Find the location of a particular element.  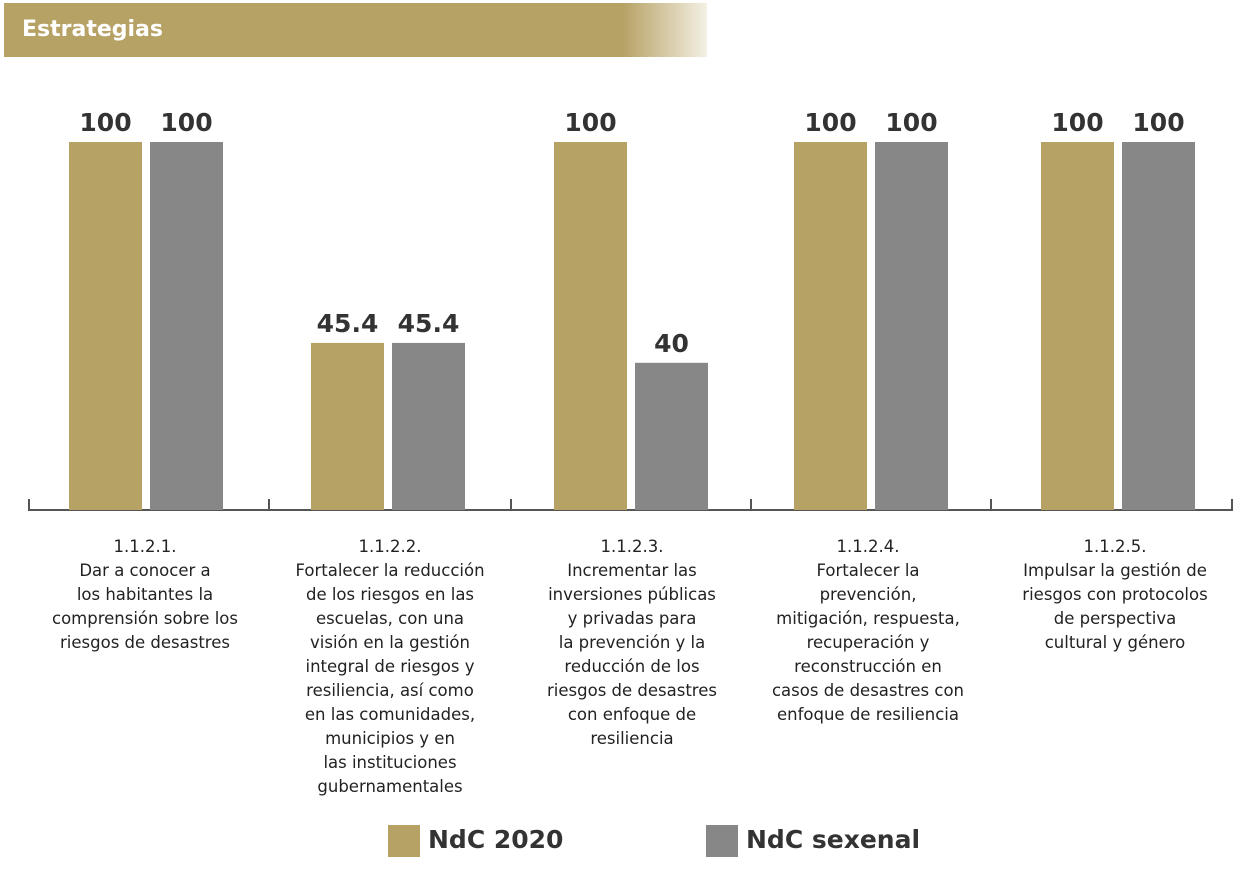

data-label-ndc-sexenal-2: 45.4 is located at coordinates (429, 323).